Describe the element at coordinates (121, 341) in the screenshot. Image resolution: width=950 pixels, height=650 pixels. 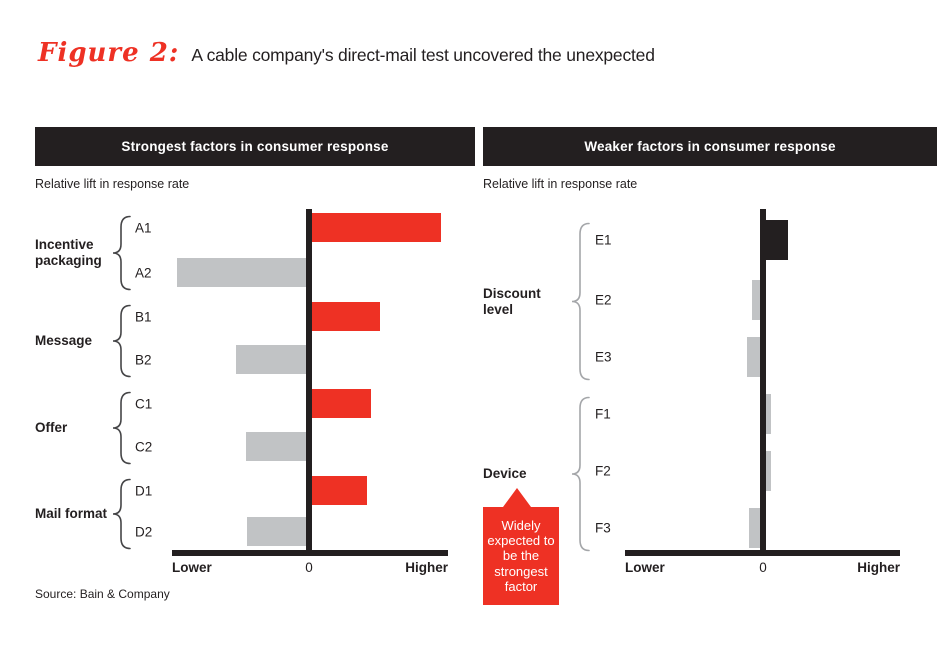
I see `group-brace-message` at that location.